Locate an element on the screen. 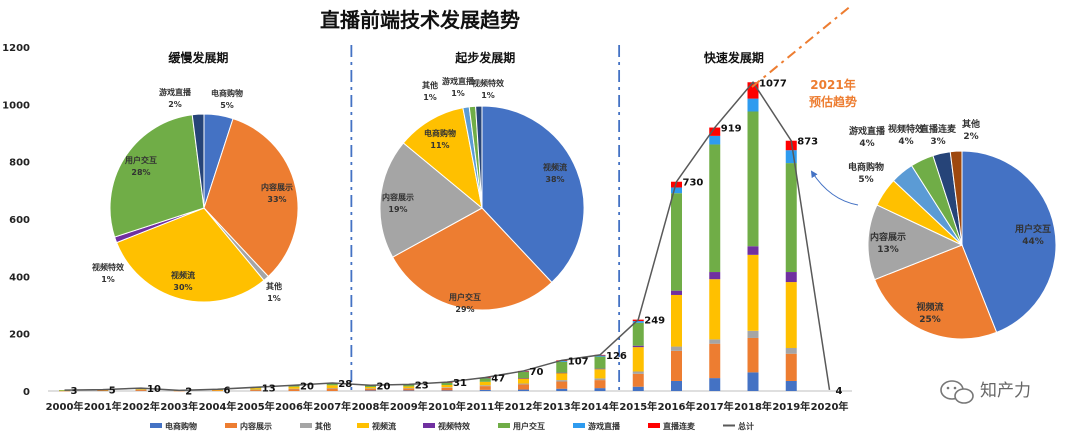 Image resolution: width=1080 pixels, height=438 pixels. legend-label: 电商购物 is located at coordinates (181, 426).